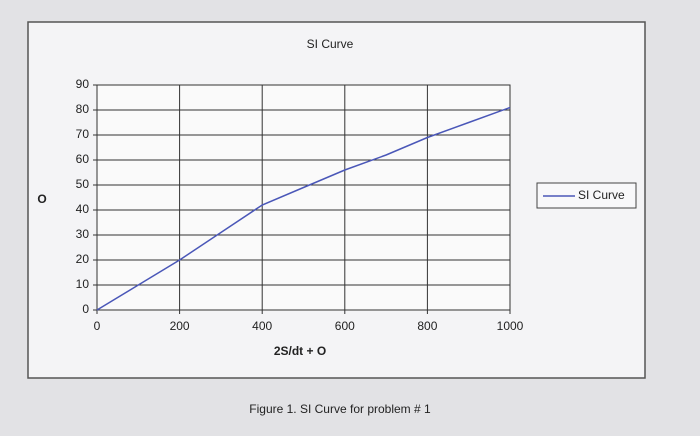  What do you see at coordinates (601, 195) in the screenshot?
I see `legend-label: SI Curve` at bounding box center [601, 195].